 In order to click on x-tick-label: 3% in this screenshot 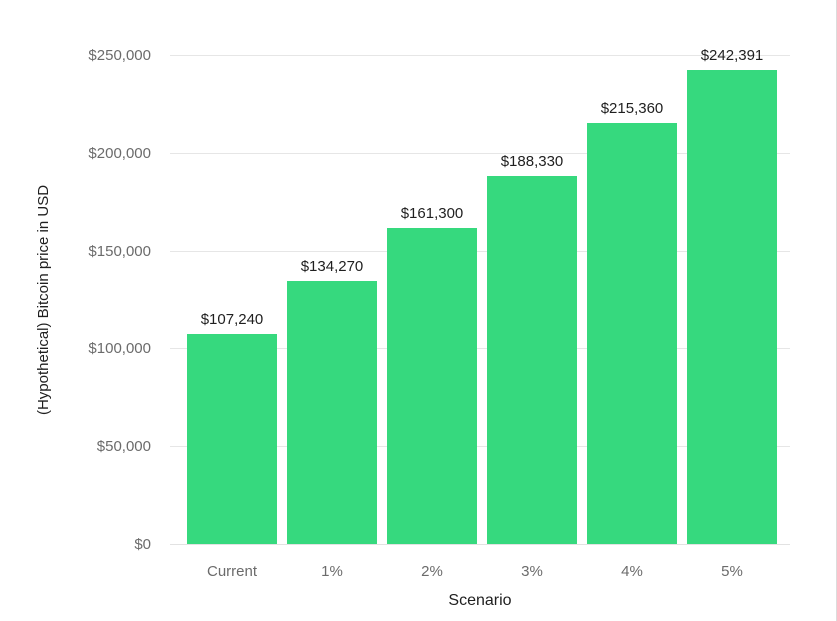, I will do `click(532, 571)`.